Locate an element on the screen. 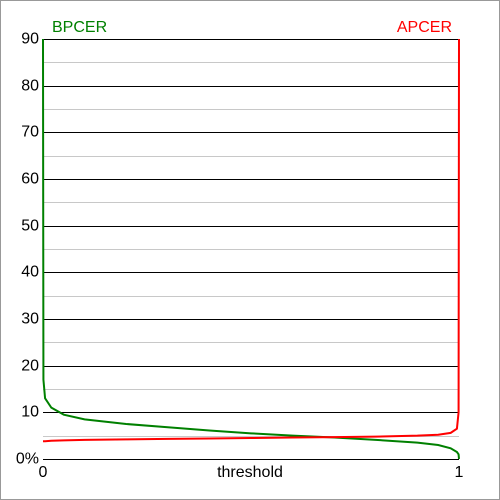 The width and height of the screenshot is (500, 500). legend-label: APCER is located at coordinates (424, 27).